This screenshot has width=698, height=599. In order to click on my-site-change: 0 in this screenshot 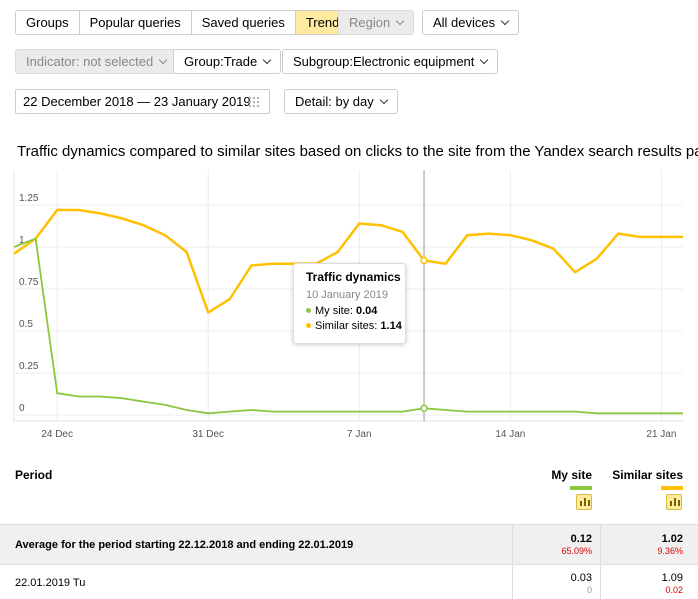, I will do `click(589, 590)`.